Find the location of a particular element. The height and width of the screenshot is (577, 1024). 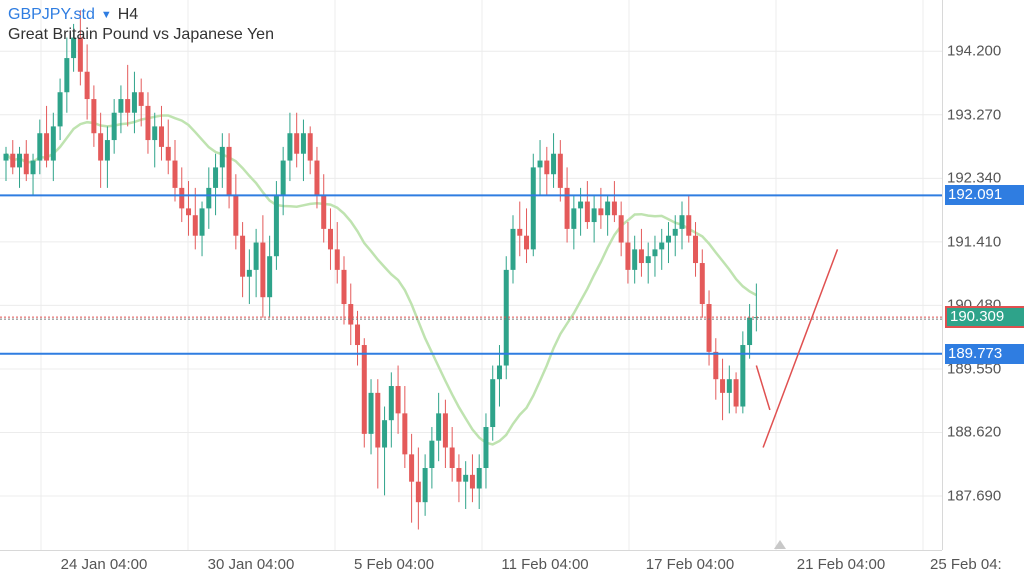

time-tick-label: 25 Feb 04: is located at coordinates (966, 564).